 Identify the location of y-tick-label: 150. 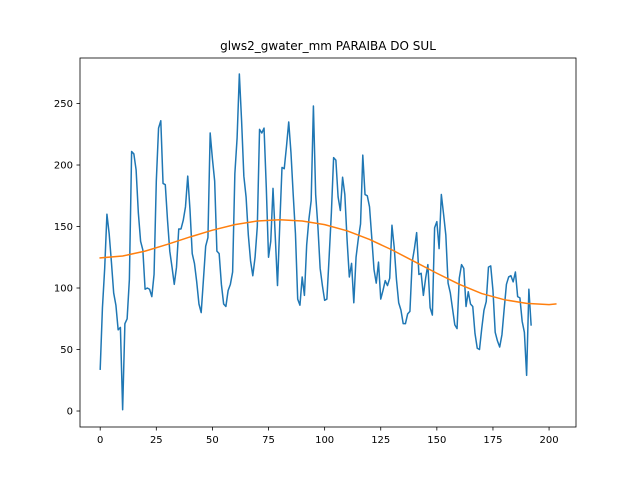
(63, 227).